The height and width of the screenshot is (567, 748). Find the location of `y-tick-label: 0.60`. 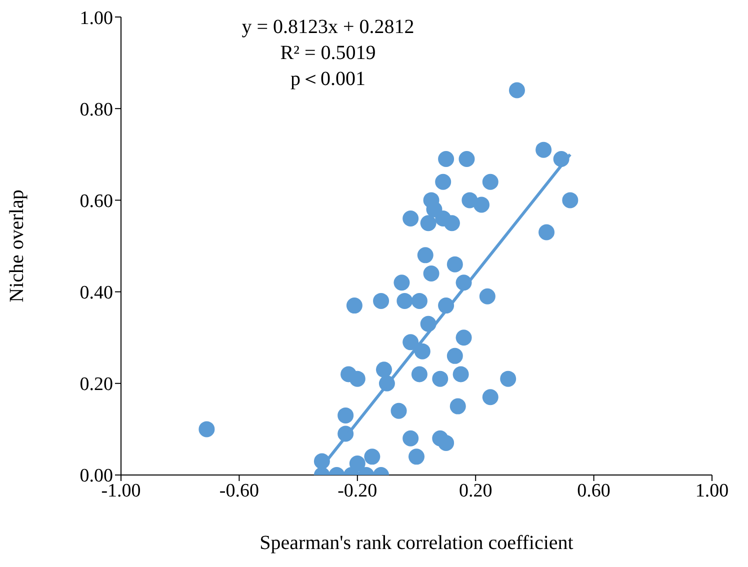

y-tick-label: 0.60 is located at coordinates (96, 201).